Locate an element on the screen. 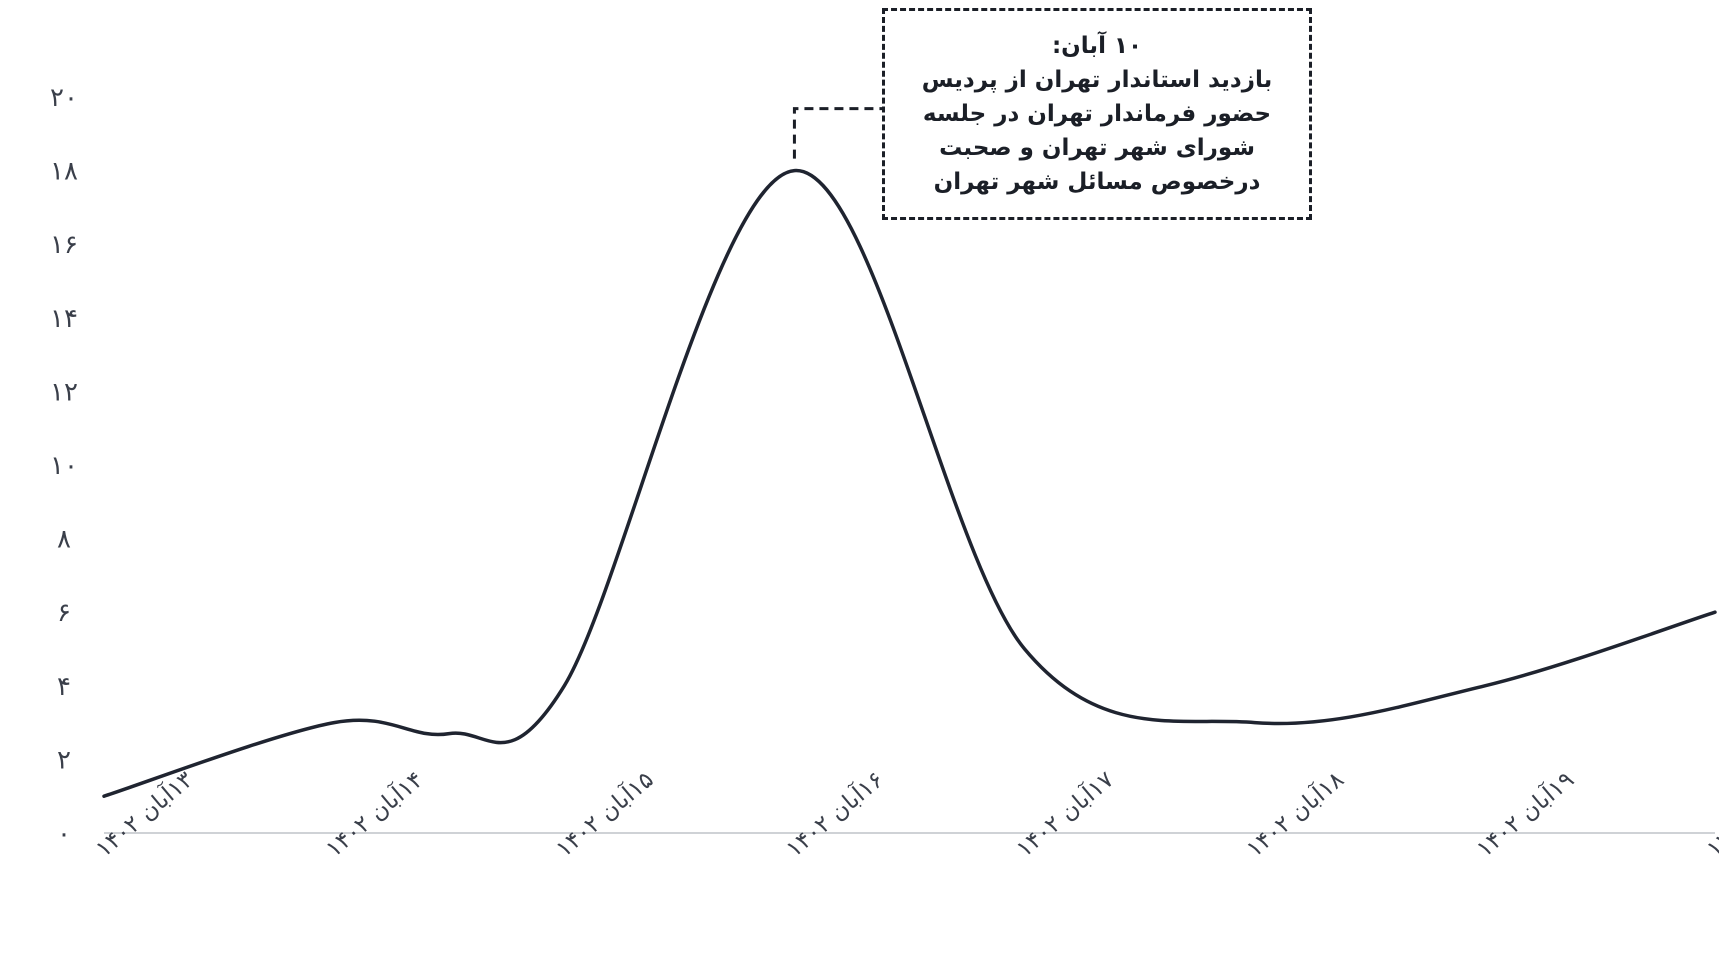 The image size is (1719, 955). annotation-line: شورای شهر تهران و صحبت is located at coordinates (1097, 148).